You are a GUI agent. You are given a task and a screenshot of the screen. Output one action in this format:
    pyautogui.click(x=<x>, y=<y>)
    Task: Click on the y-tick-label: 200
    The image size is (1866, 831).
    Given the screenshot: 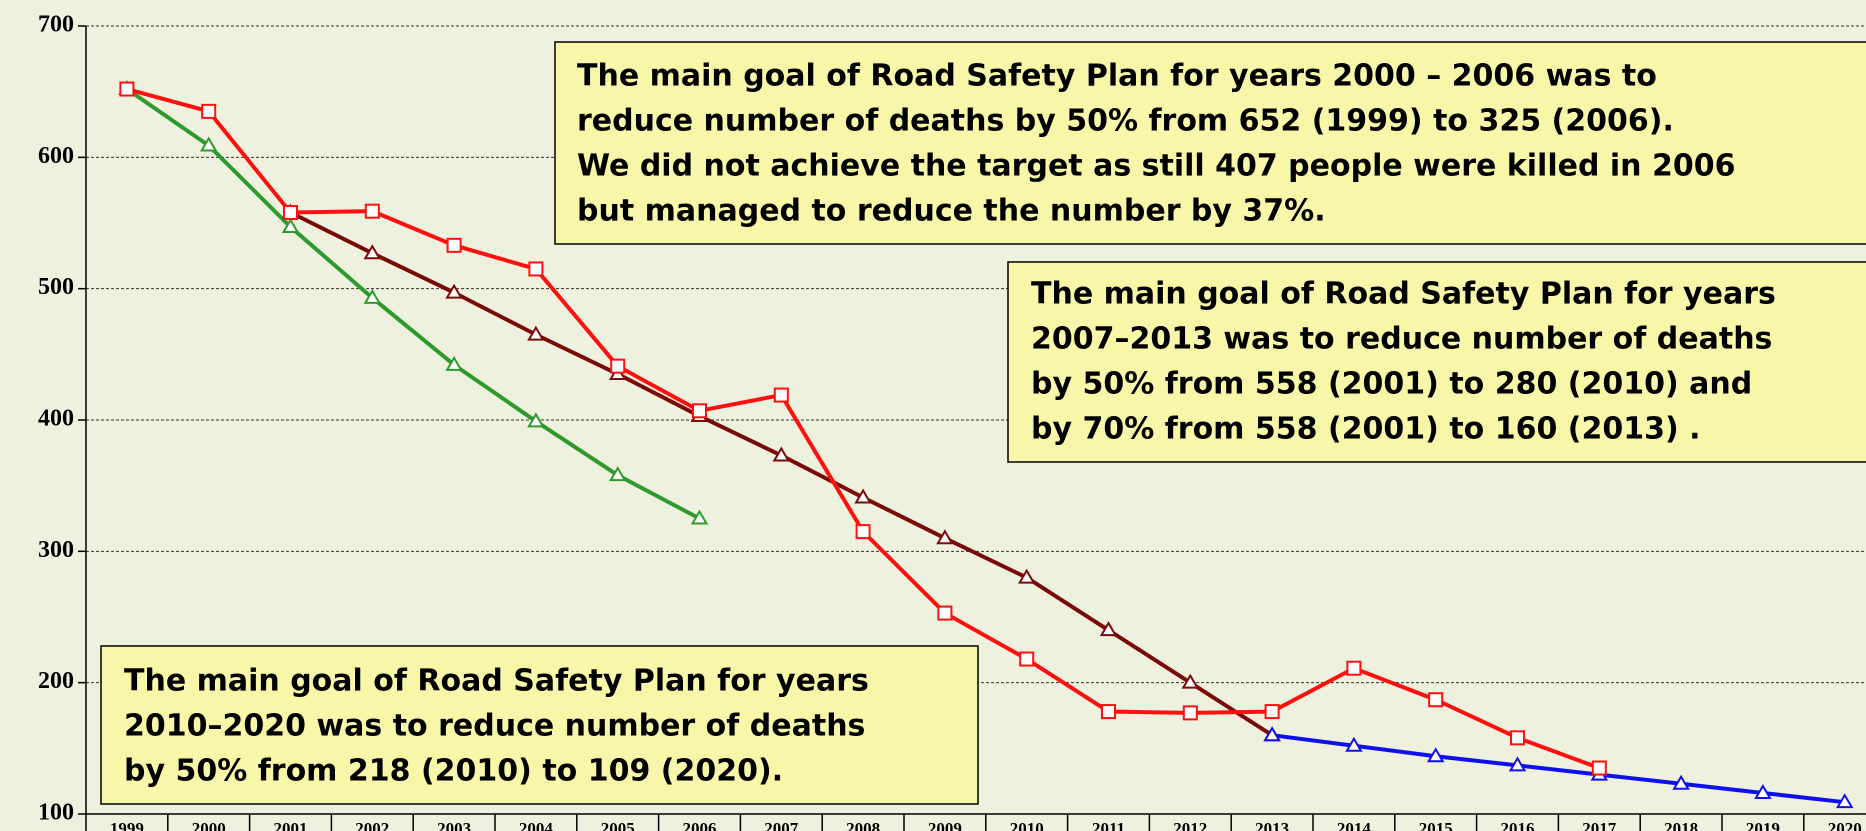 What is the action you would take?
    pyautogui.click(x=56, y=681)
    